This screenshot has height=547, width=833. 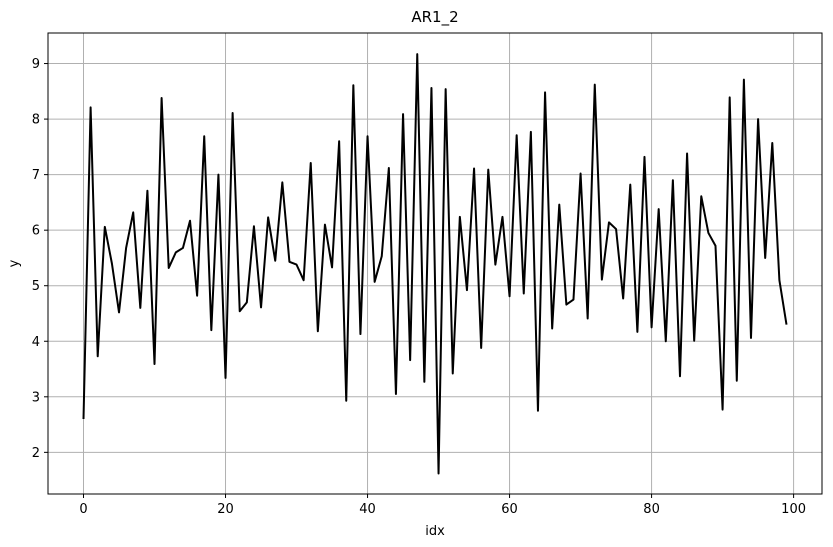 What do you see at coordinates (36, 64) in the screenshot?
I see `y-tick-label: 9` at bounding box center [36, 64].